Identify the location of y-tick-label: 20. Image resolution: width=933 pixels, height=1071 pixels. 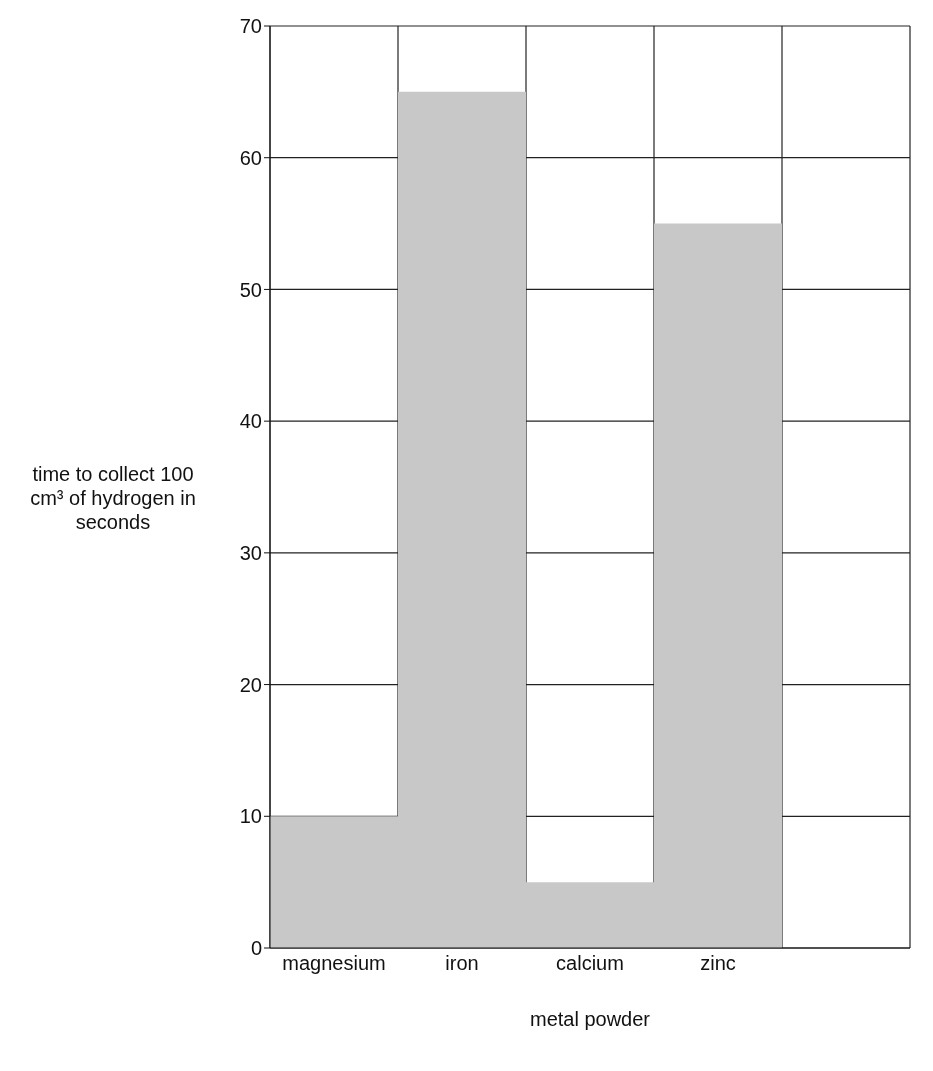
(250, 684).